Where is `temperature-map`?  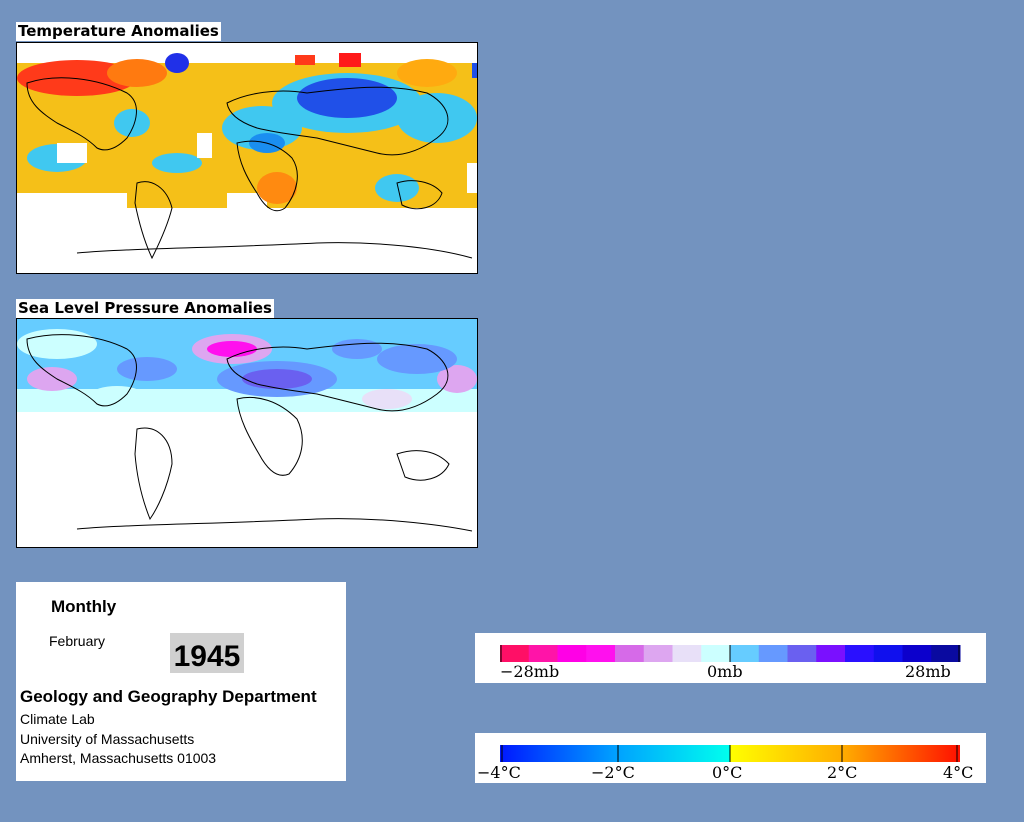 temperature-map is located at coordinates (247, 158).